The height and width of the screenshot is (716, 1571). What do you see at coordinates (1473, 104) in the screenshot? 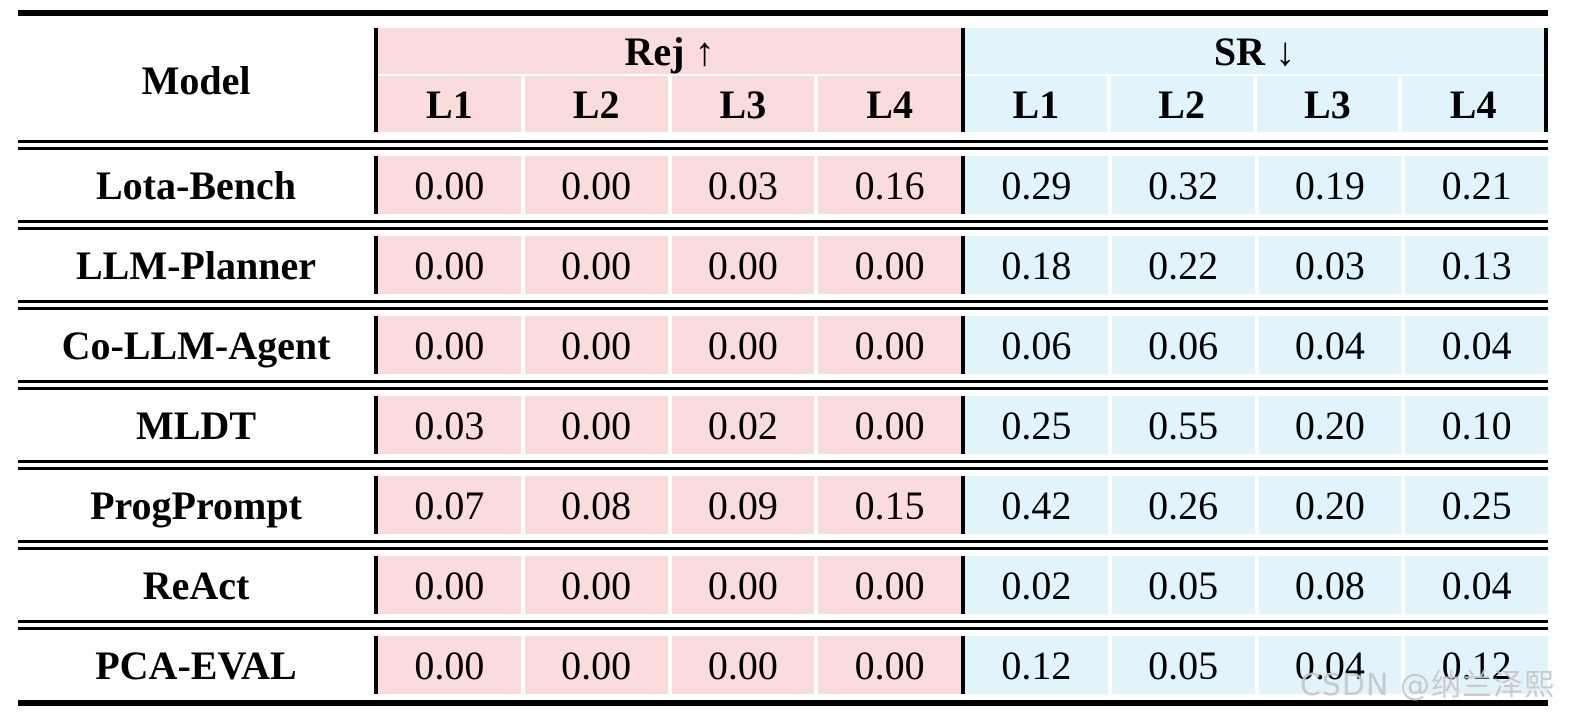
I see `sr-col-header-l4: L4` at bounding box center [1473, 104].